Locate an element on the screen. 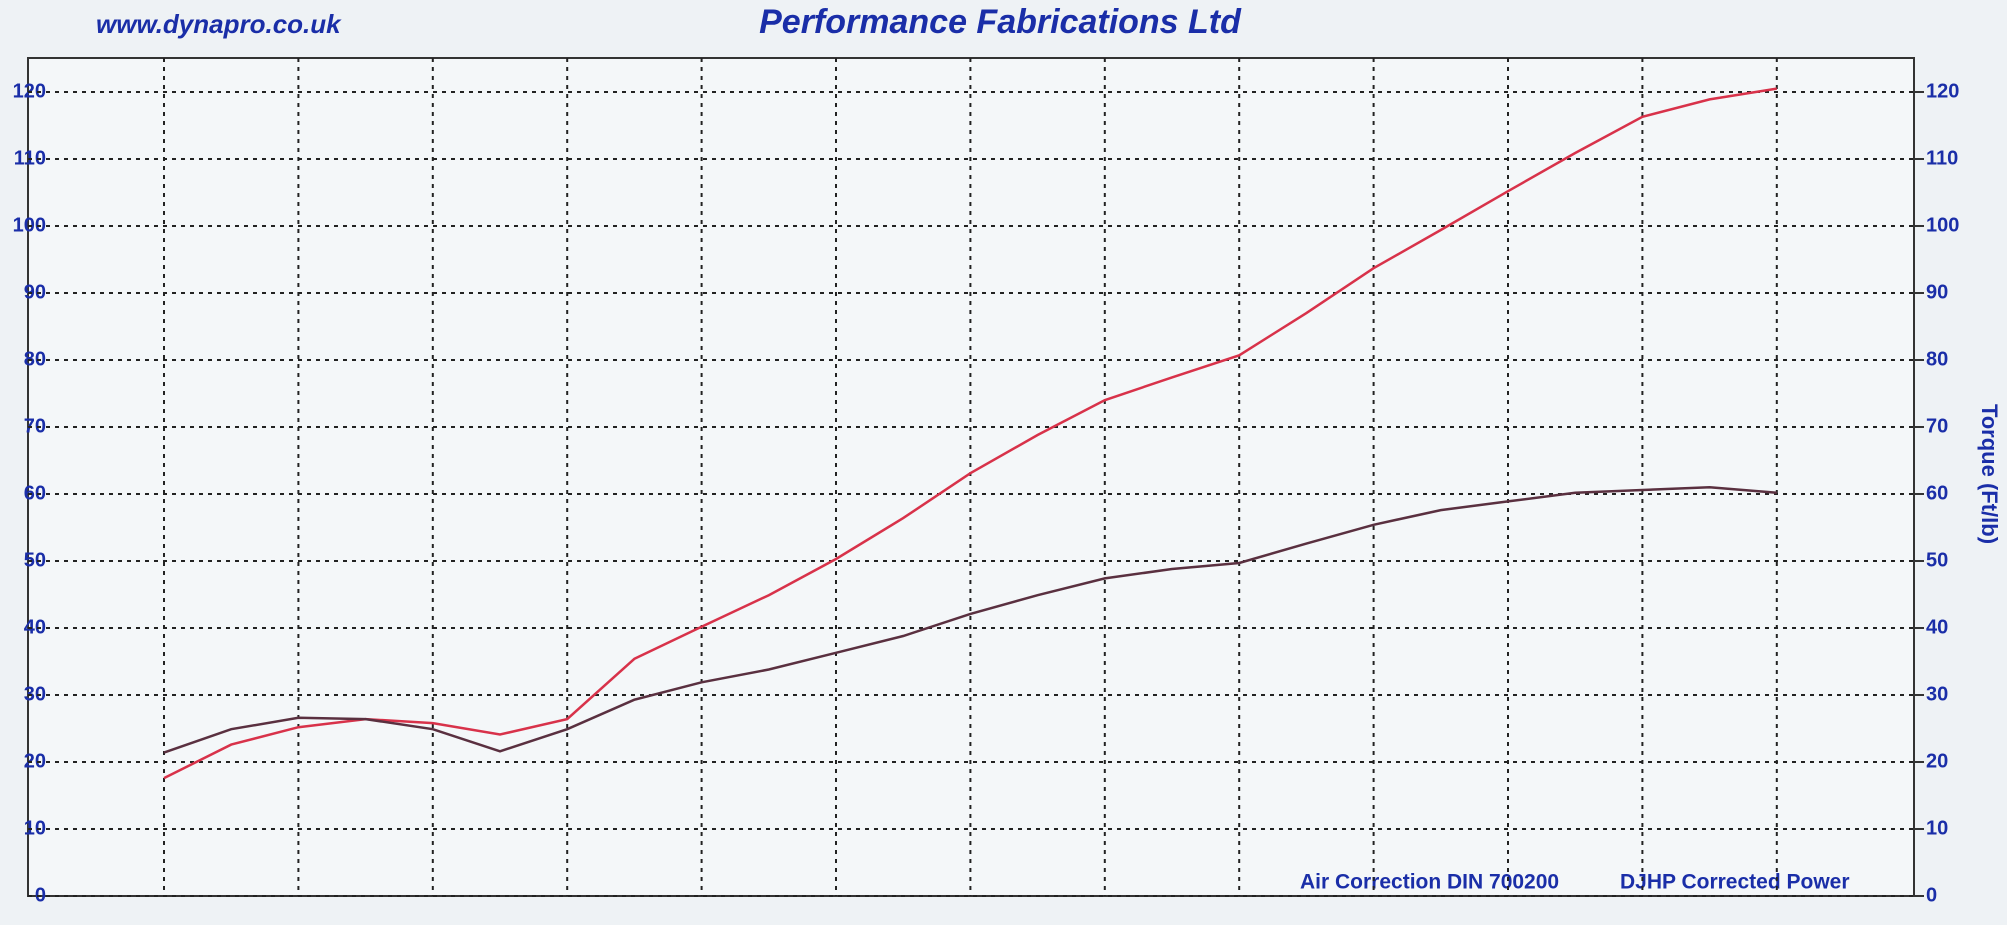 The width and height of the screenshot is (2007, 925). y2-tick-label: 90 is located at coordinates (1937, 292).